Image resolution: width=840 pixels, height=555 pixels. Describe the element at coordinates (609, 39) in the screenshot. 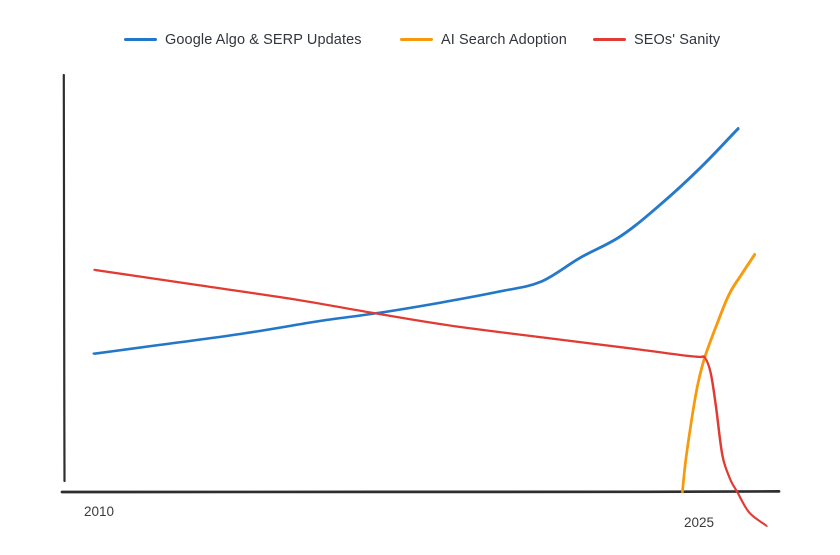

I see `legend-line-swatch-red` at that location.